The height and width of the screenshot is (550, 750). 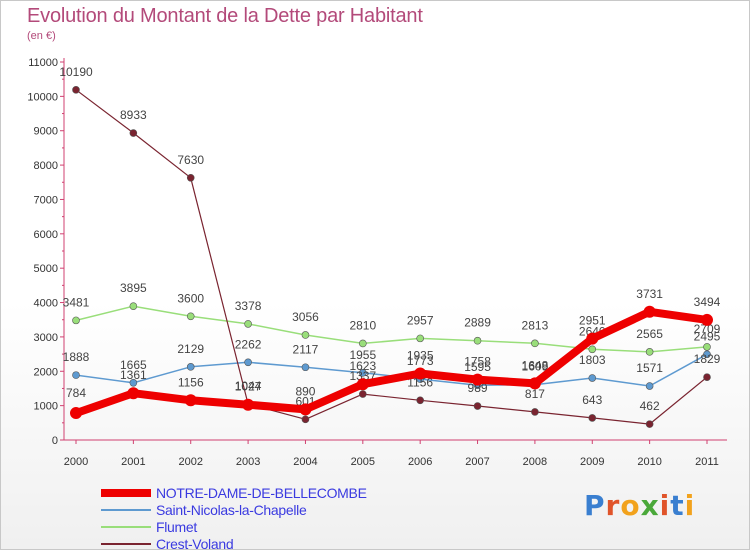 What do you see at coordinates (420, 320) in the screenshot?
I see `data-label: 2957` at bounding box center [420, 320].